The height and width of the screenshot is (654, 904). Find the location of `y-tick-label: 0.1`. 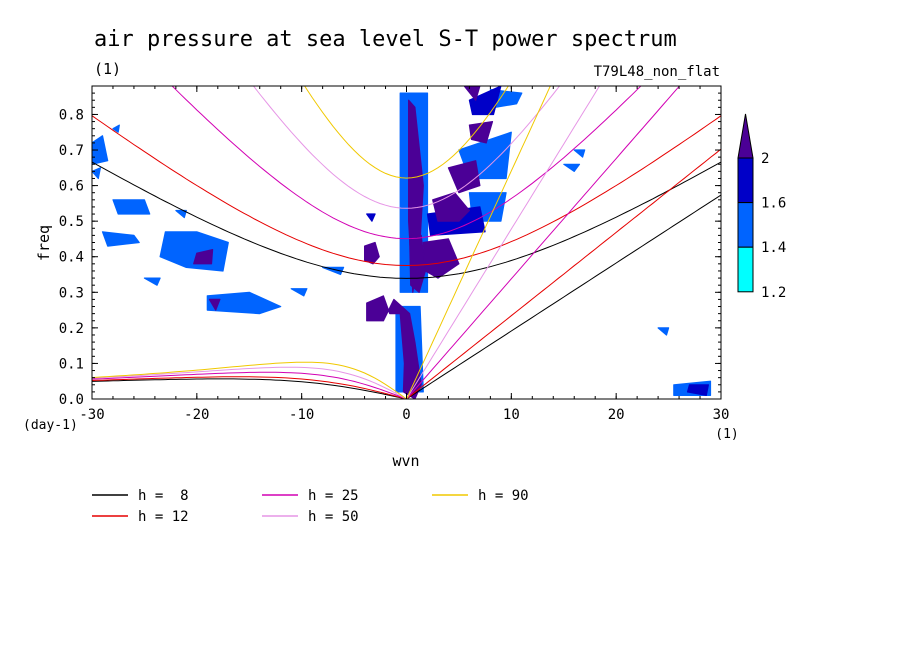

y-tick-label: 0.1 is located at coordinates (71, 364).